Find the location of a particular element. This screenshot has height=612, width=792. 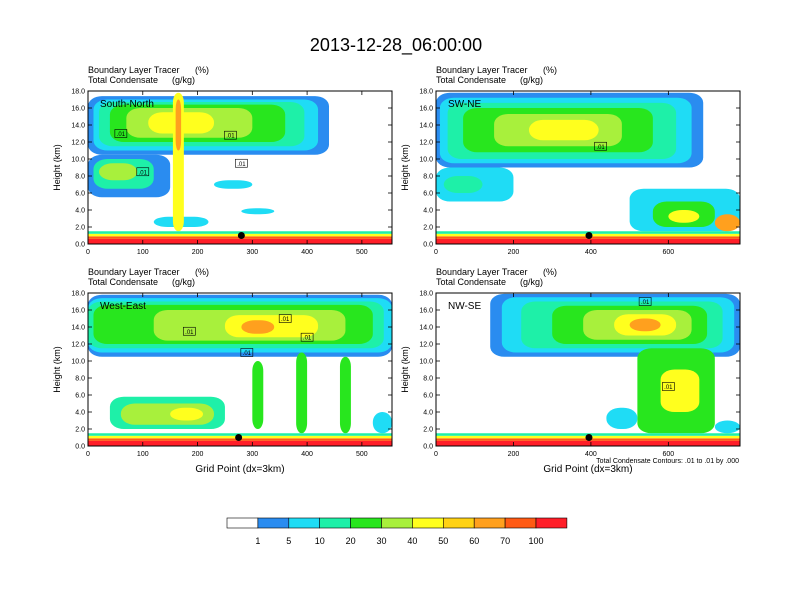

x-tick-label: 500 is located at coordinates (362, 454).